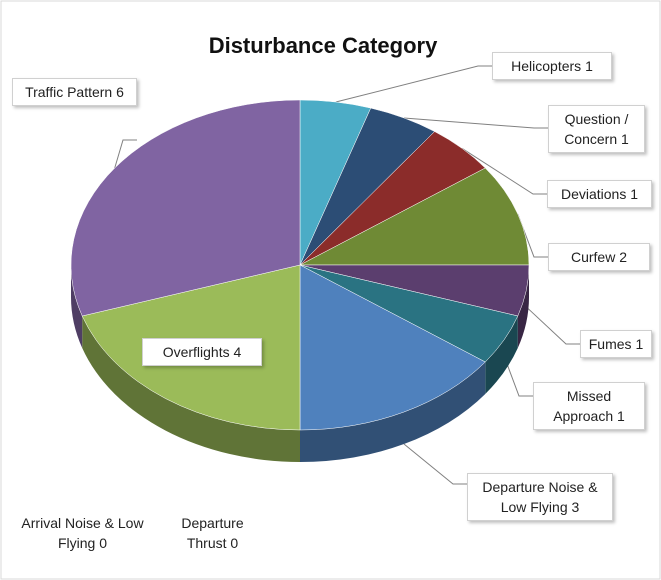  I want to click on label-category: Arrival Noise & Low Flying, so click(82, 533).